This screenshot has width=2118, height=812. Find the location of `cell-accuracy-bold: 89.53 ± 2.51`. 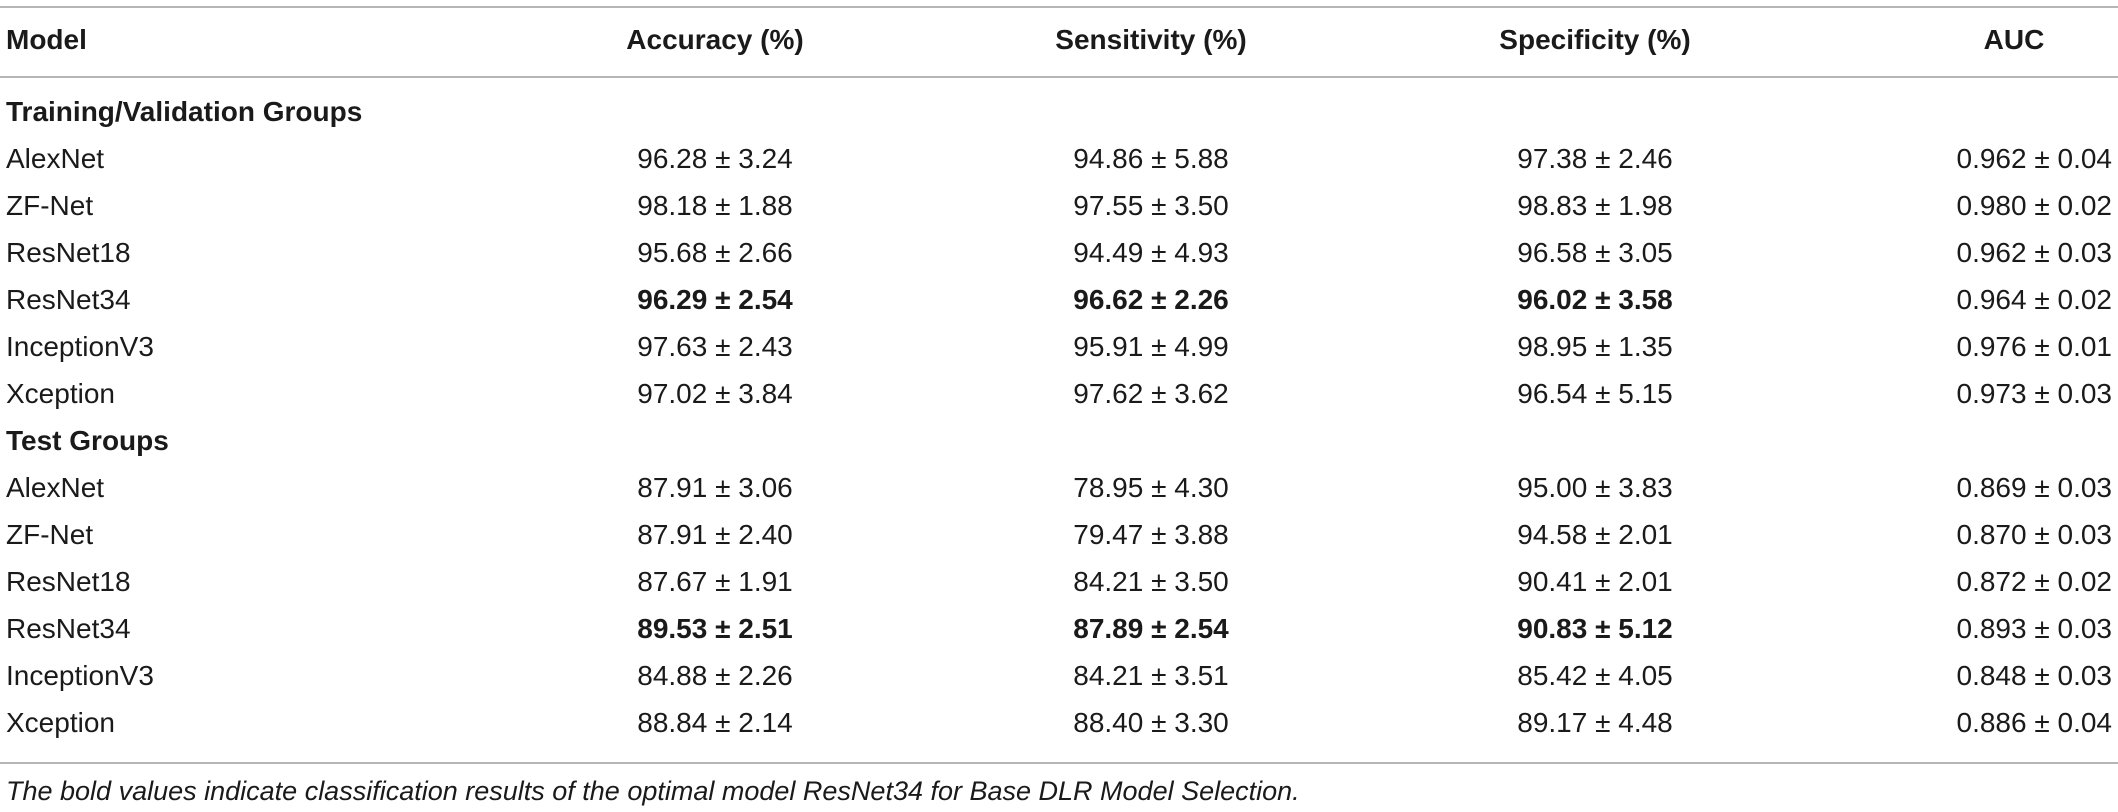

cell-accuracy-bold: 89.53 ± 2.51 is located at coordinates (715, 628).